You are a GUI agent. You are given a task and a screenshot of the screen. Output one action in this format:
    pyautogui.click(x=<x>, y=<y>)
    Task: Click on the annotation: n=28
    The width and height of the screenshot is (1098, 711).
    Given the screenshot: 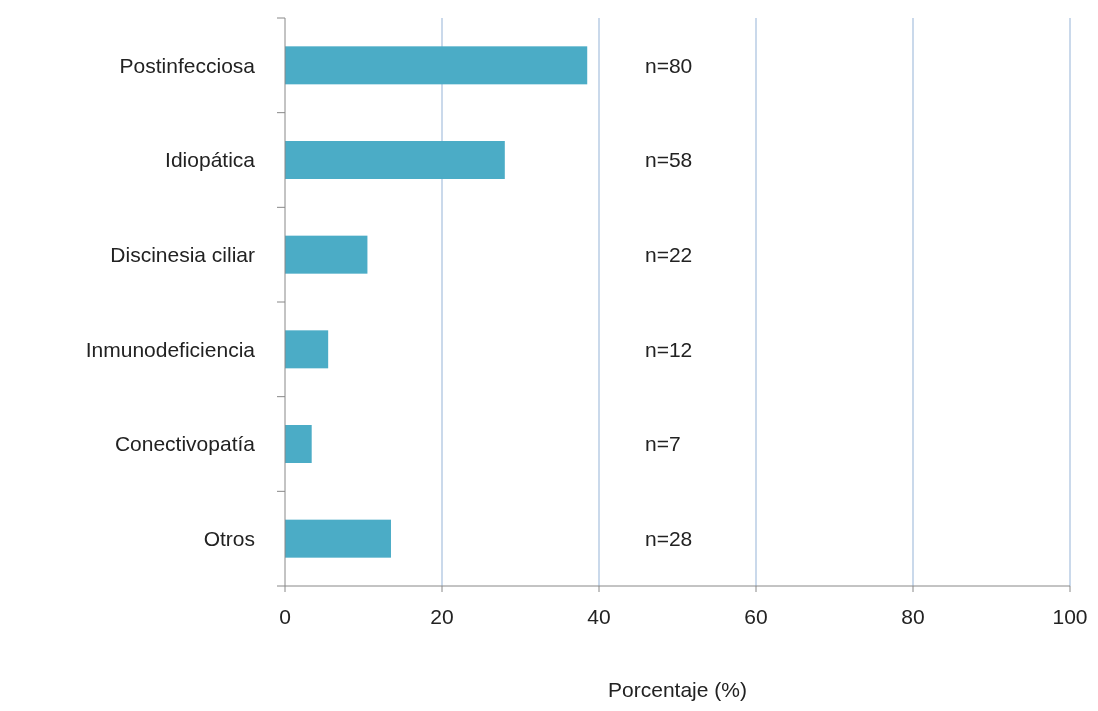 What is the action you would take?
    pyautogui.click(x=669, y=539)
    